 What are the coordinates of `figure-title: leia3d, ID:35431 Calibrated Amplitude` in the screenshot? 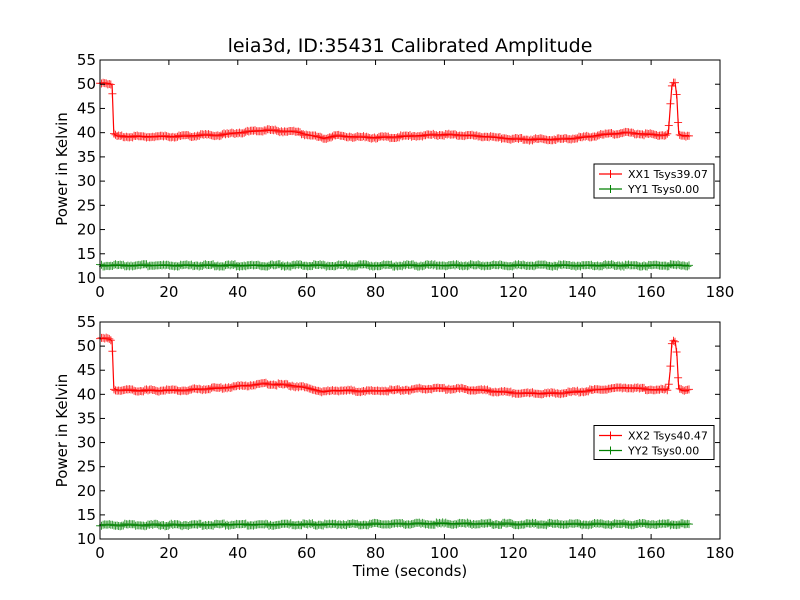 It's located at (410, 46).